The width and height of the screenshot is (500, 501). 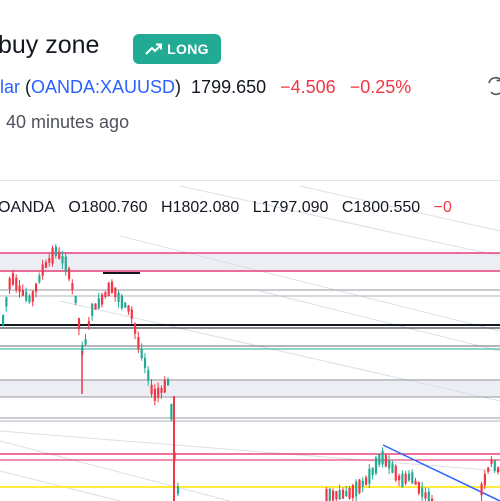 What do you see at coordinates (206, 207) in the screenshot?
I see `high-value: 1802.080` at bounding box center [206, 207].